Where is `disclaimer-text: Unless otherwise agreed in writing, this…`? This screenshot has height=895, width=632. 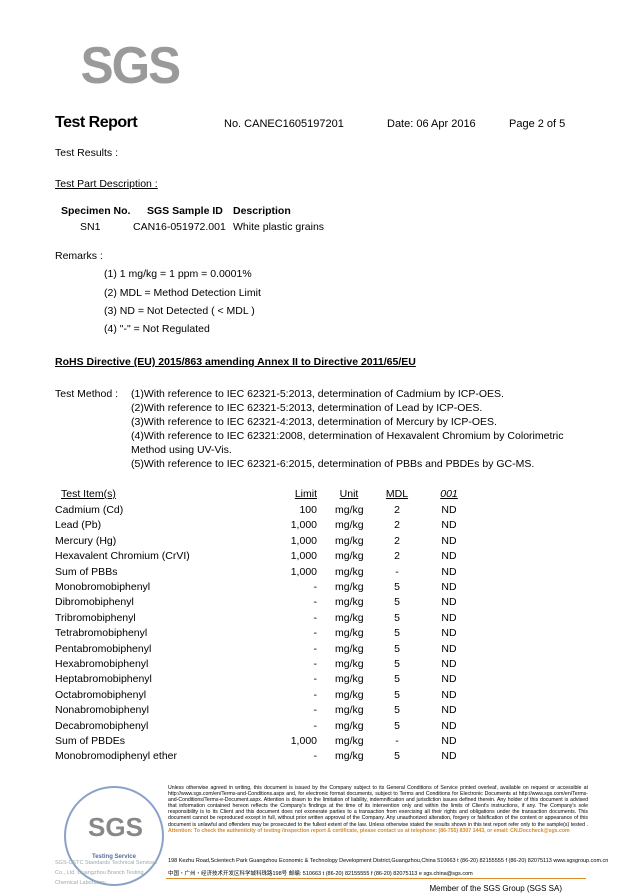
disclaimer-text: Unless otherwise agreed in writing, this… is located at coordinates (378, 806).